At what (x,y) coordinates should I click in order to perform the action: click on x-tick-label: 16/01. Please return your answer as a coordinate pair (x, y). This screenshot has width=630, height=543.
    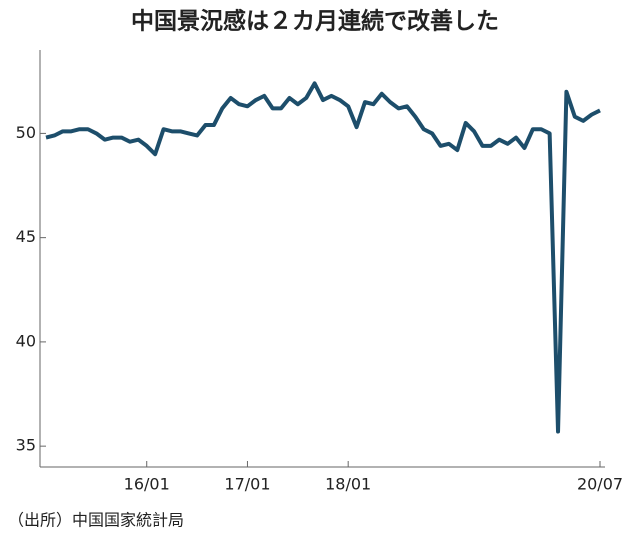
    Looking at the image, I should click on (147, 484).